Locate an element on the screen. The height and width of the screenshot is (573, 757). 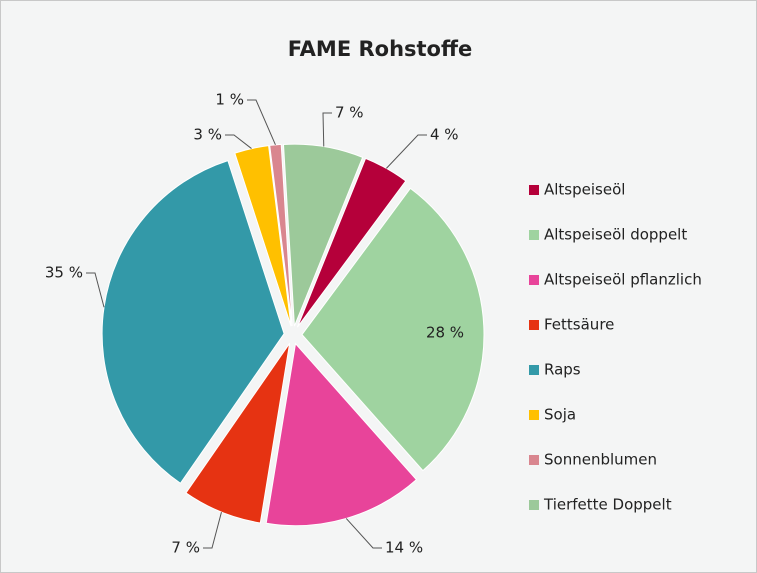
legend-label: Sonnenblumen is located at coordinates (600, 460).